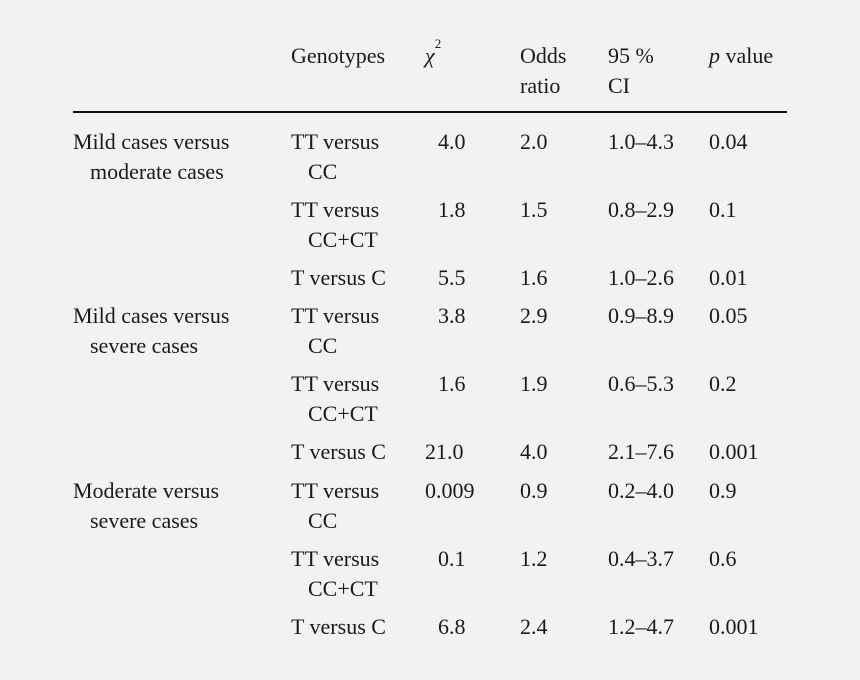 This screenshot has width=860, height=680. What do you see at coordinates (723, 383) in the screenshot?
I see `p-value-cell: 0.2` at bounding box center [723, 383].